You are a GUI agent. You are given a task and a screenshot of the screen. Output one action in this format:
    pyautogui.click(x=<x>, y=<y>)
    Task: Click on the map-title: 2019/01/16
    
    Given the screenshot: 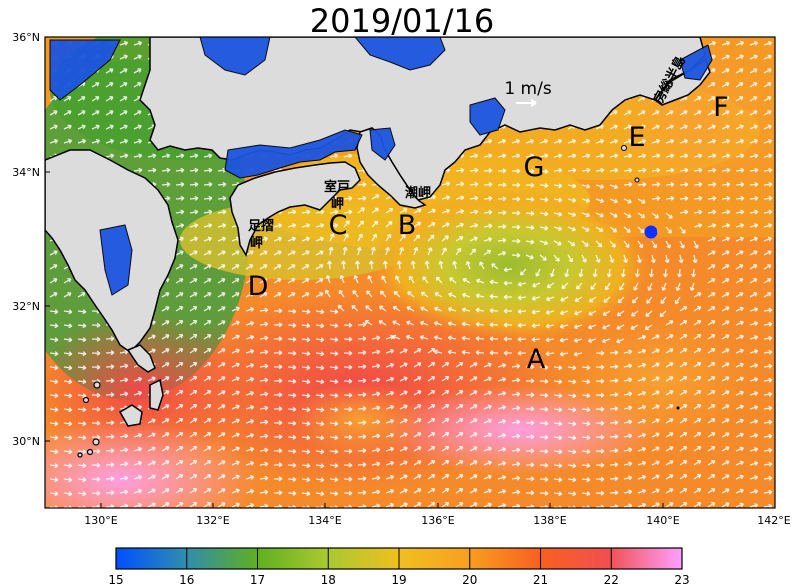 What is the action you would take?
    pyautogui.click(x=402, y=21)
    